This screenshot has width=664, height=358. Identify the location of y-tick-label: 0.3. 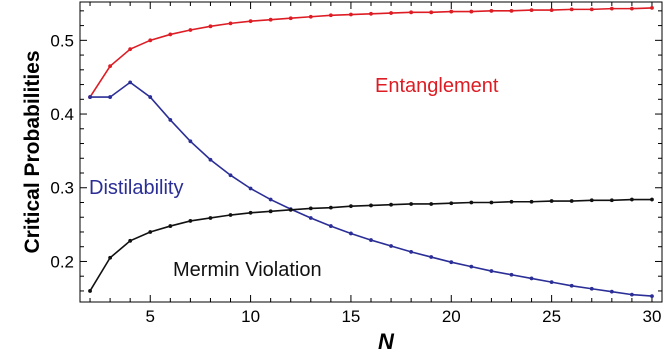
(62, 188).